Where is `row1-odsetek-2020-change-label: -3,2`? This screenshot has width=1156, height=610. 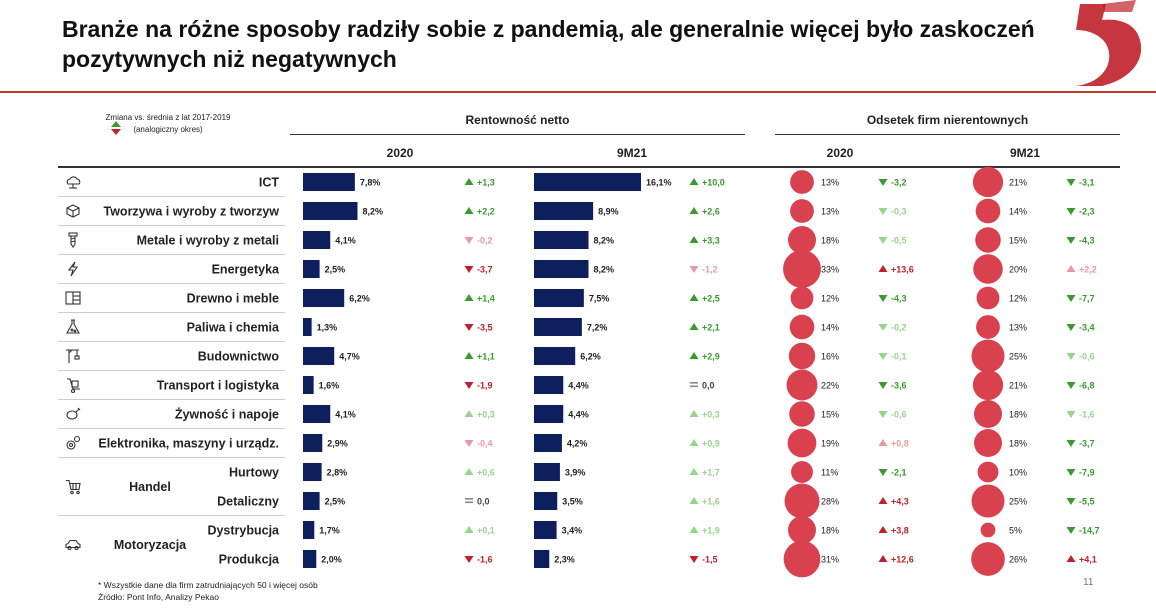
row1-odsetek-2020-change-label: -3,2 is located at coordinates (899, 183).